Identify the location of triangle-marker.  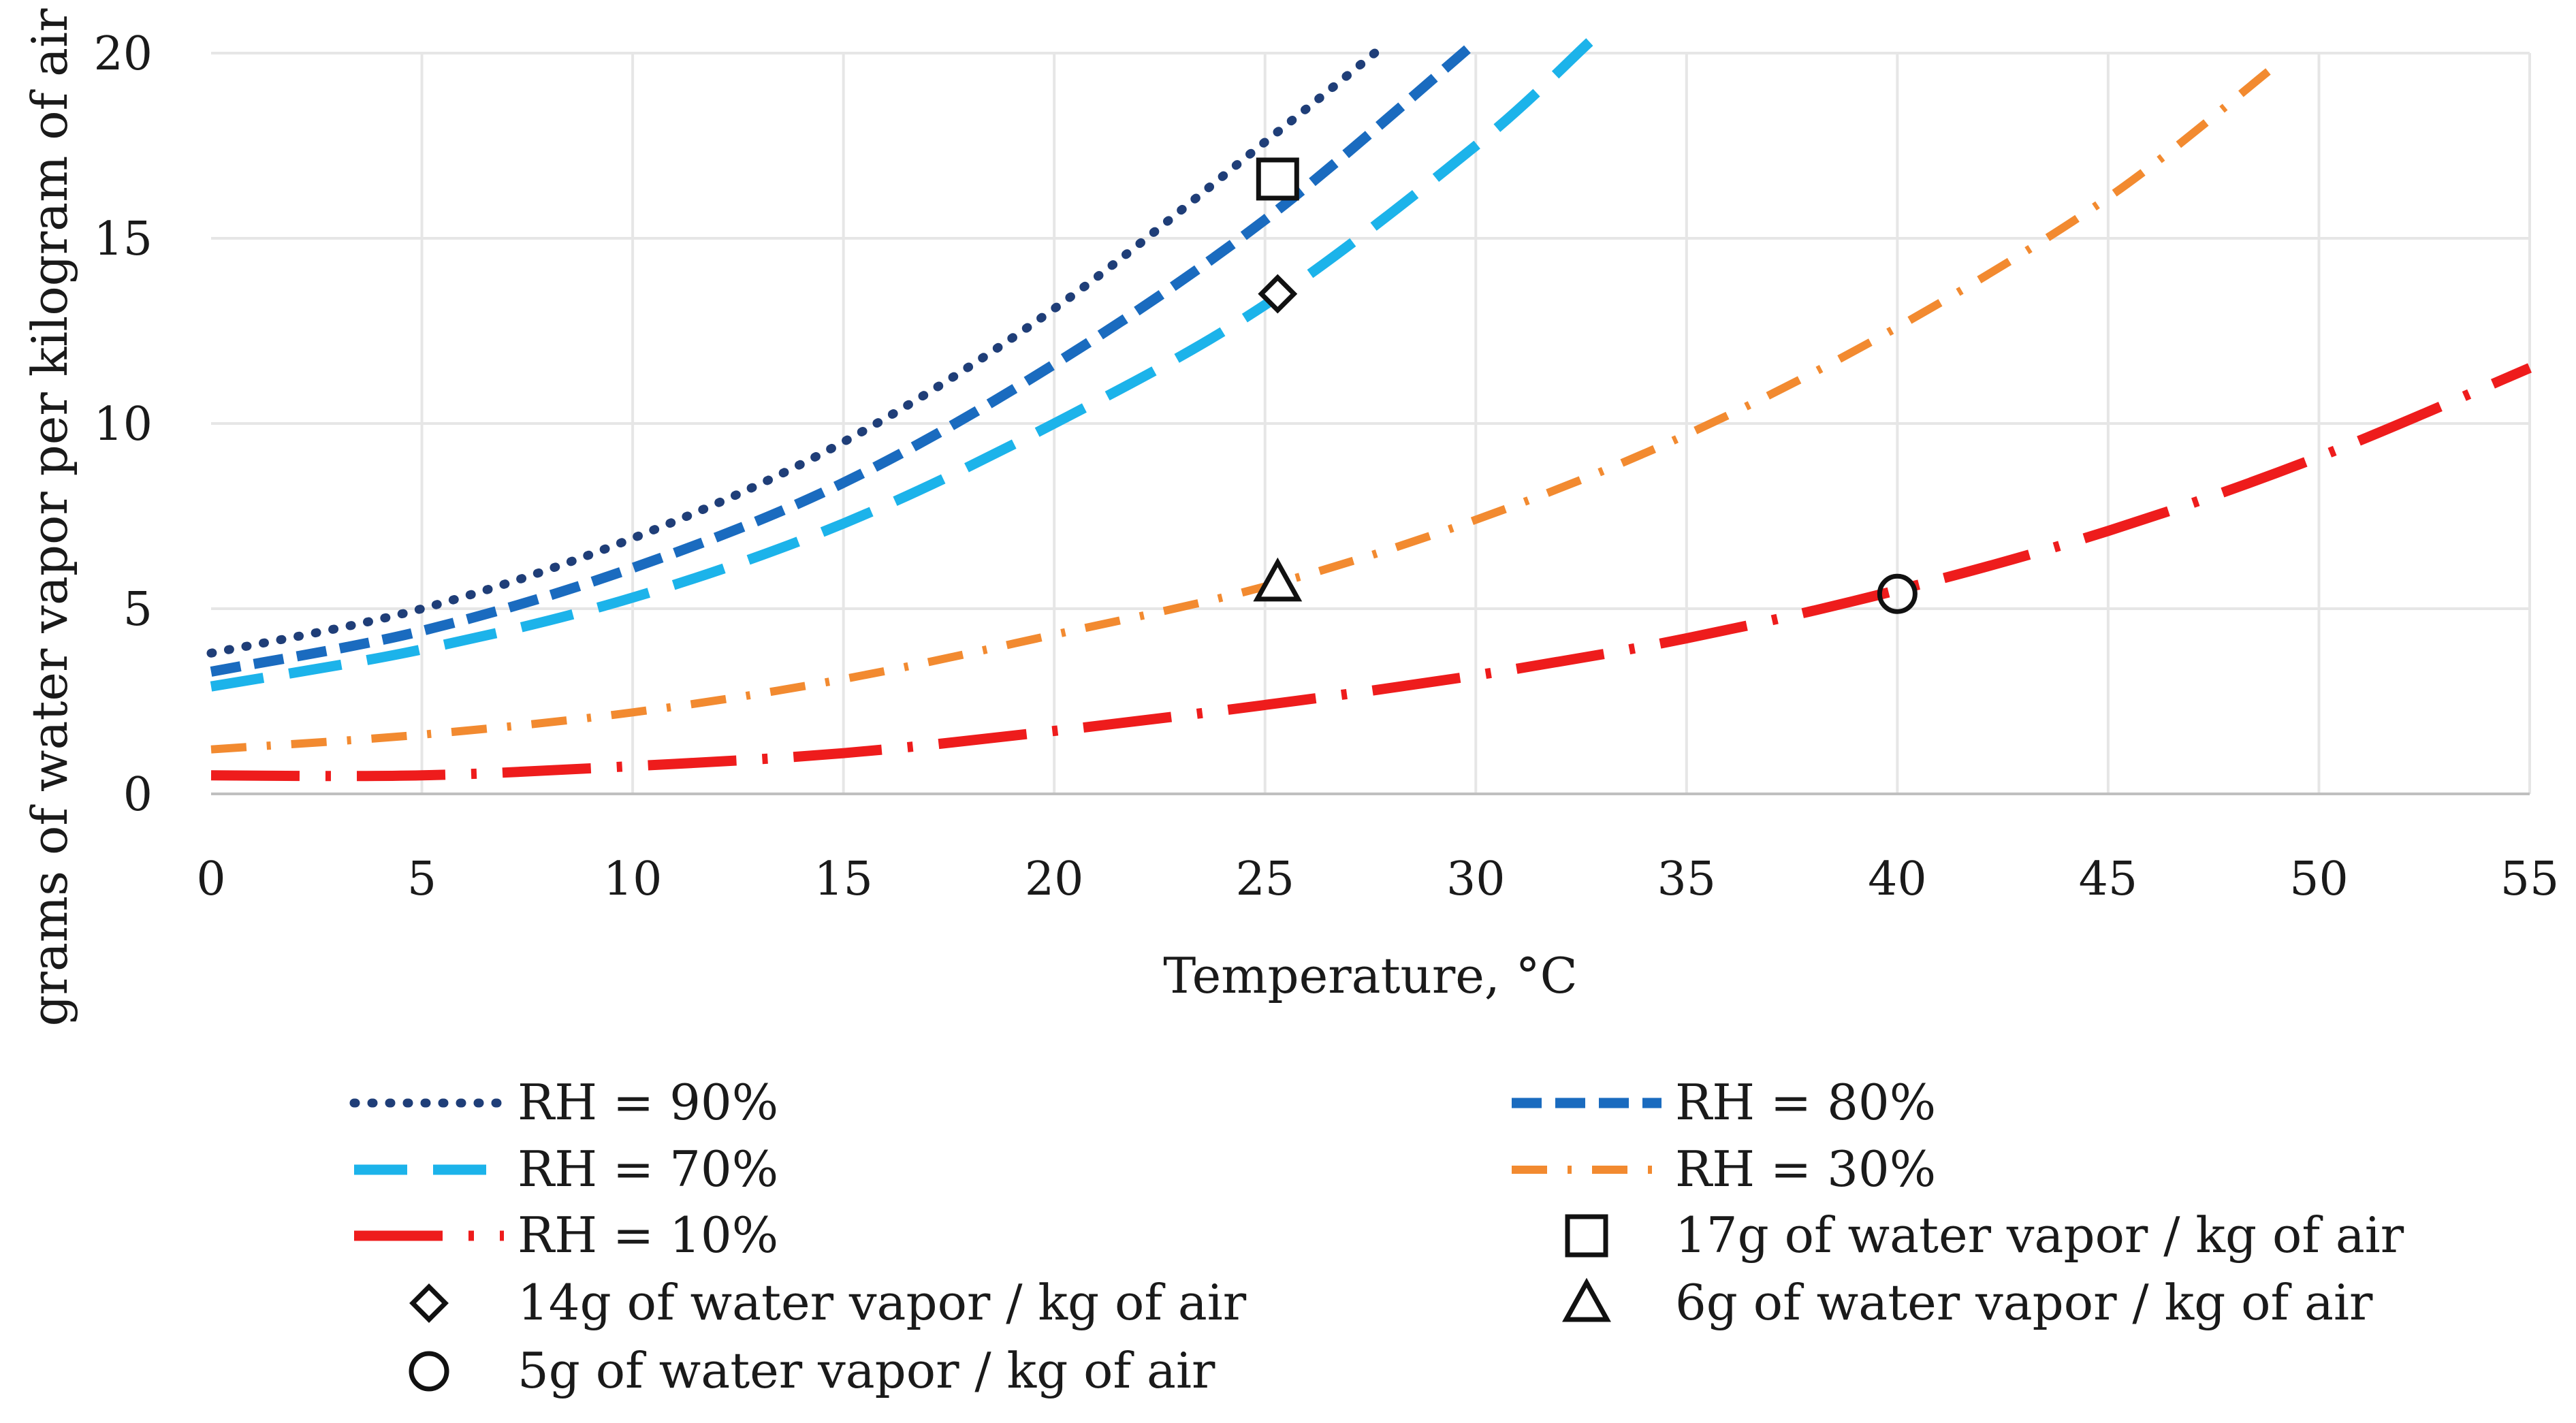
(1278, 579).